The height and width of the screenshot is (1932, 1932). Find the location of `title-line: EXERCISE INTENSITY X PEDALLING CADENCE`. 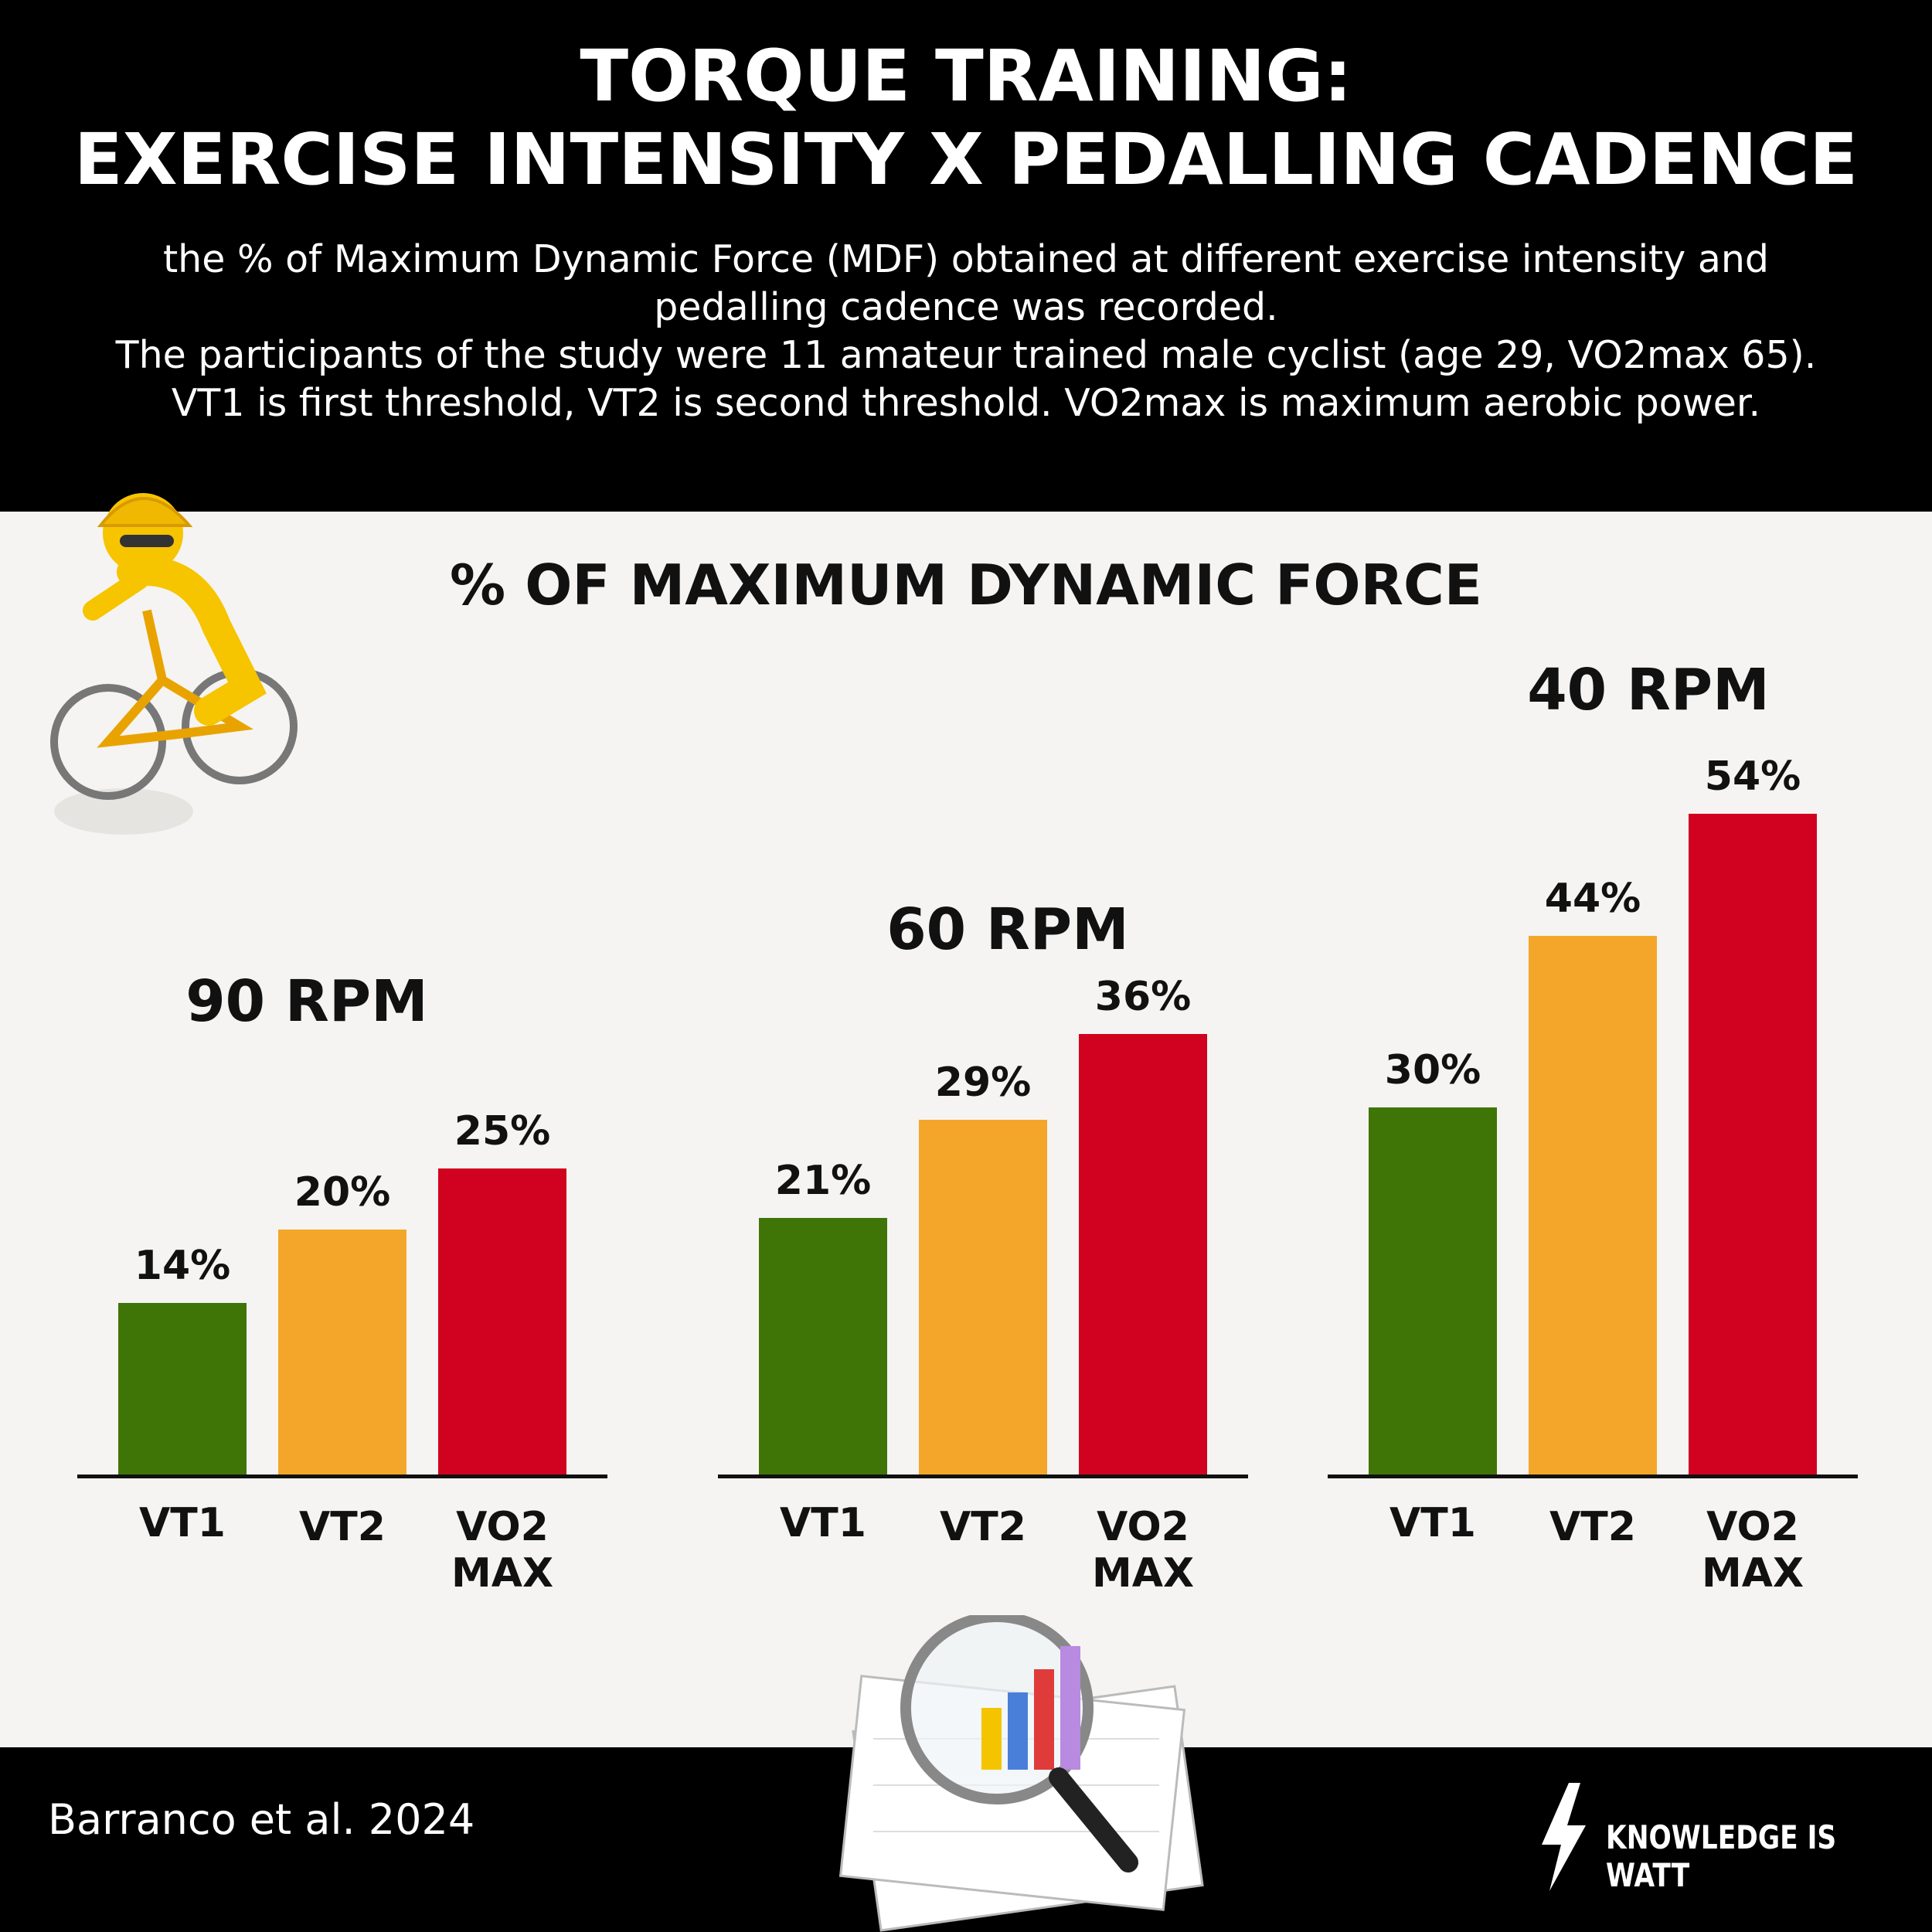

title-line: EXERCISE INTENSITY X PEDALLING CADENCE is located at coordinates (966, 160).